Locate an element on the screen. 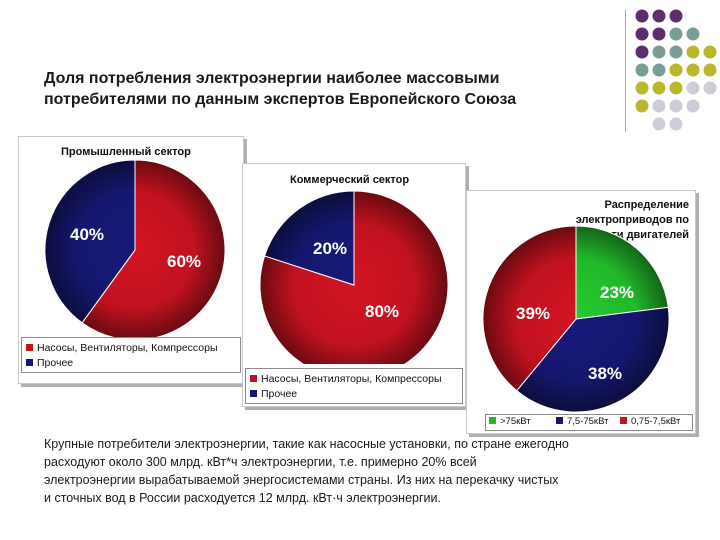  legend-label: >75кВт is located at coordinates (515, 421).